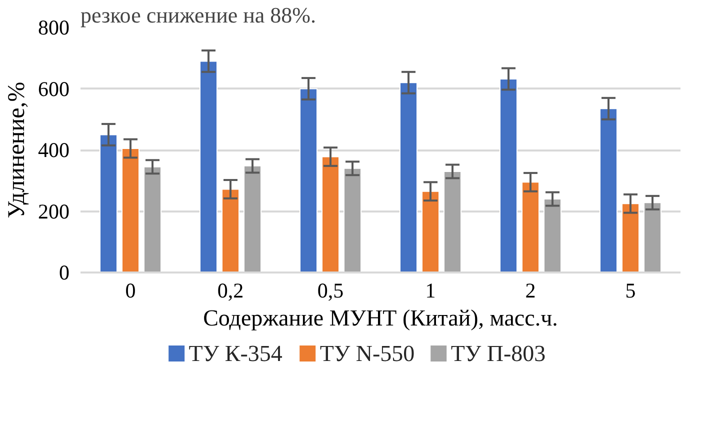  What do you see at coordinates (330, 290) in the screenshot?
I see `x-tick-label: 0,5` at bounding box center [330, 290].